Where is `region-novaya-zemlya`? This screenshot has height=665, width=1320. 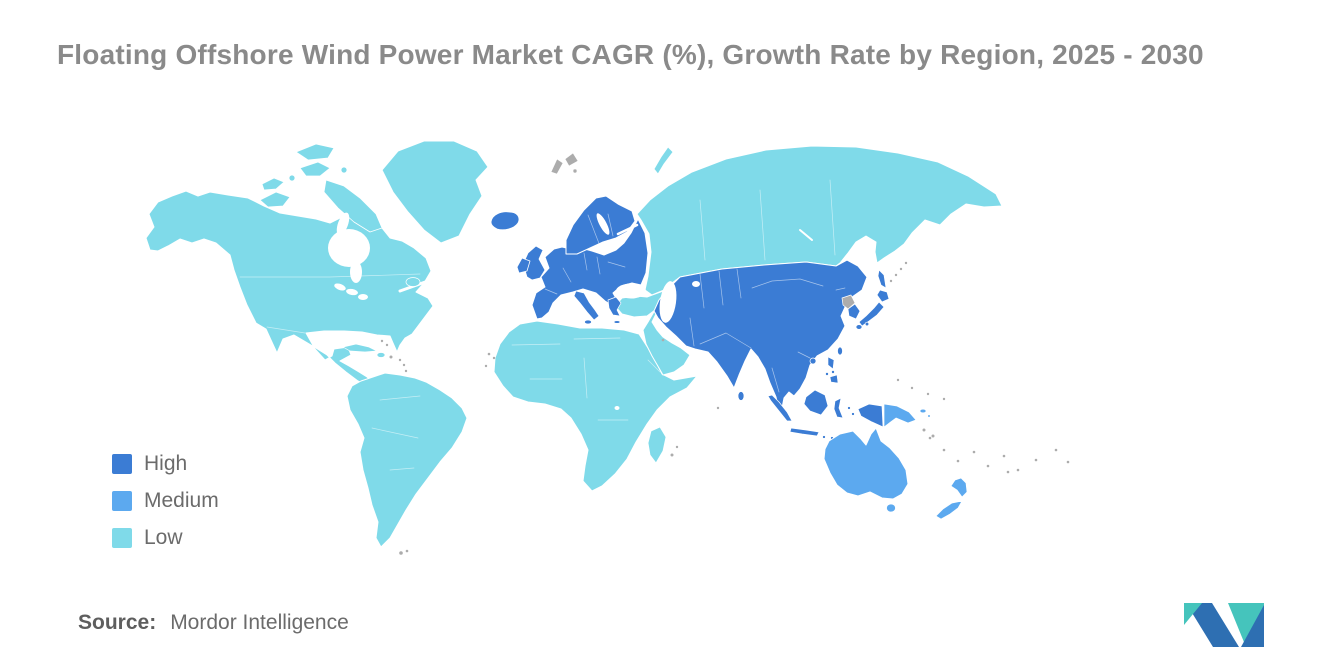 region-novaya-zemlya is located at coordinates (663, 160).